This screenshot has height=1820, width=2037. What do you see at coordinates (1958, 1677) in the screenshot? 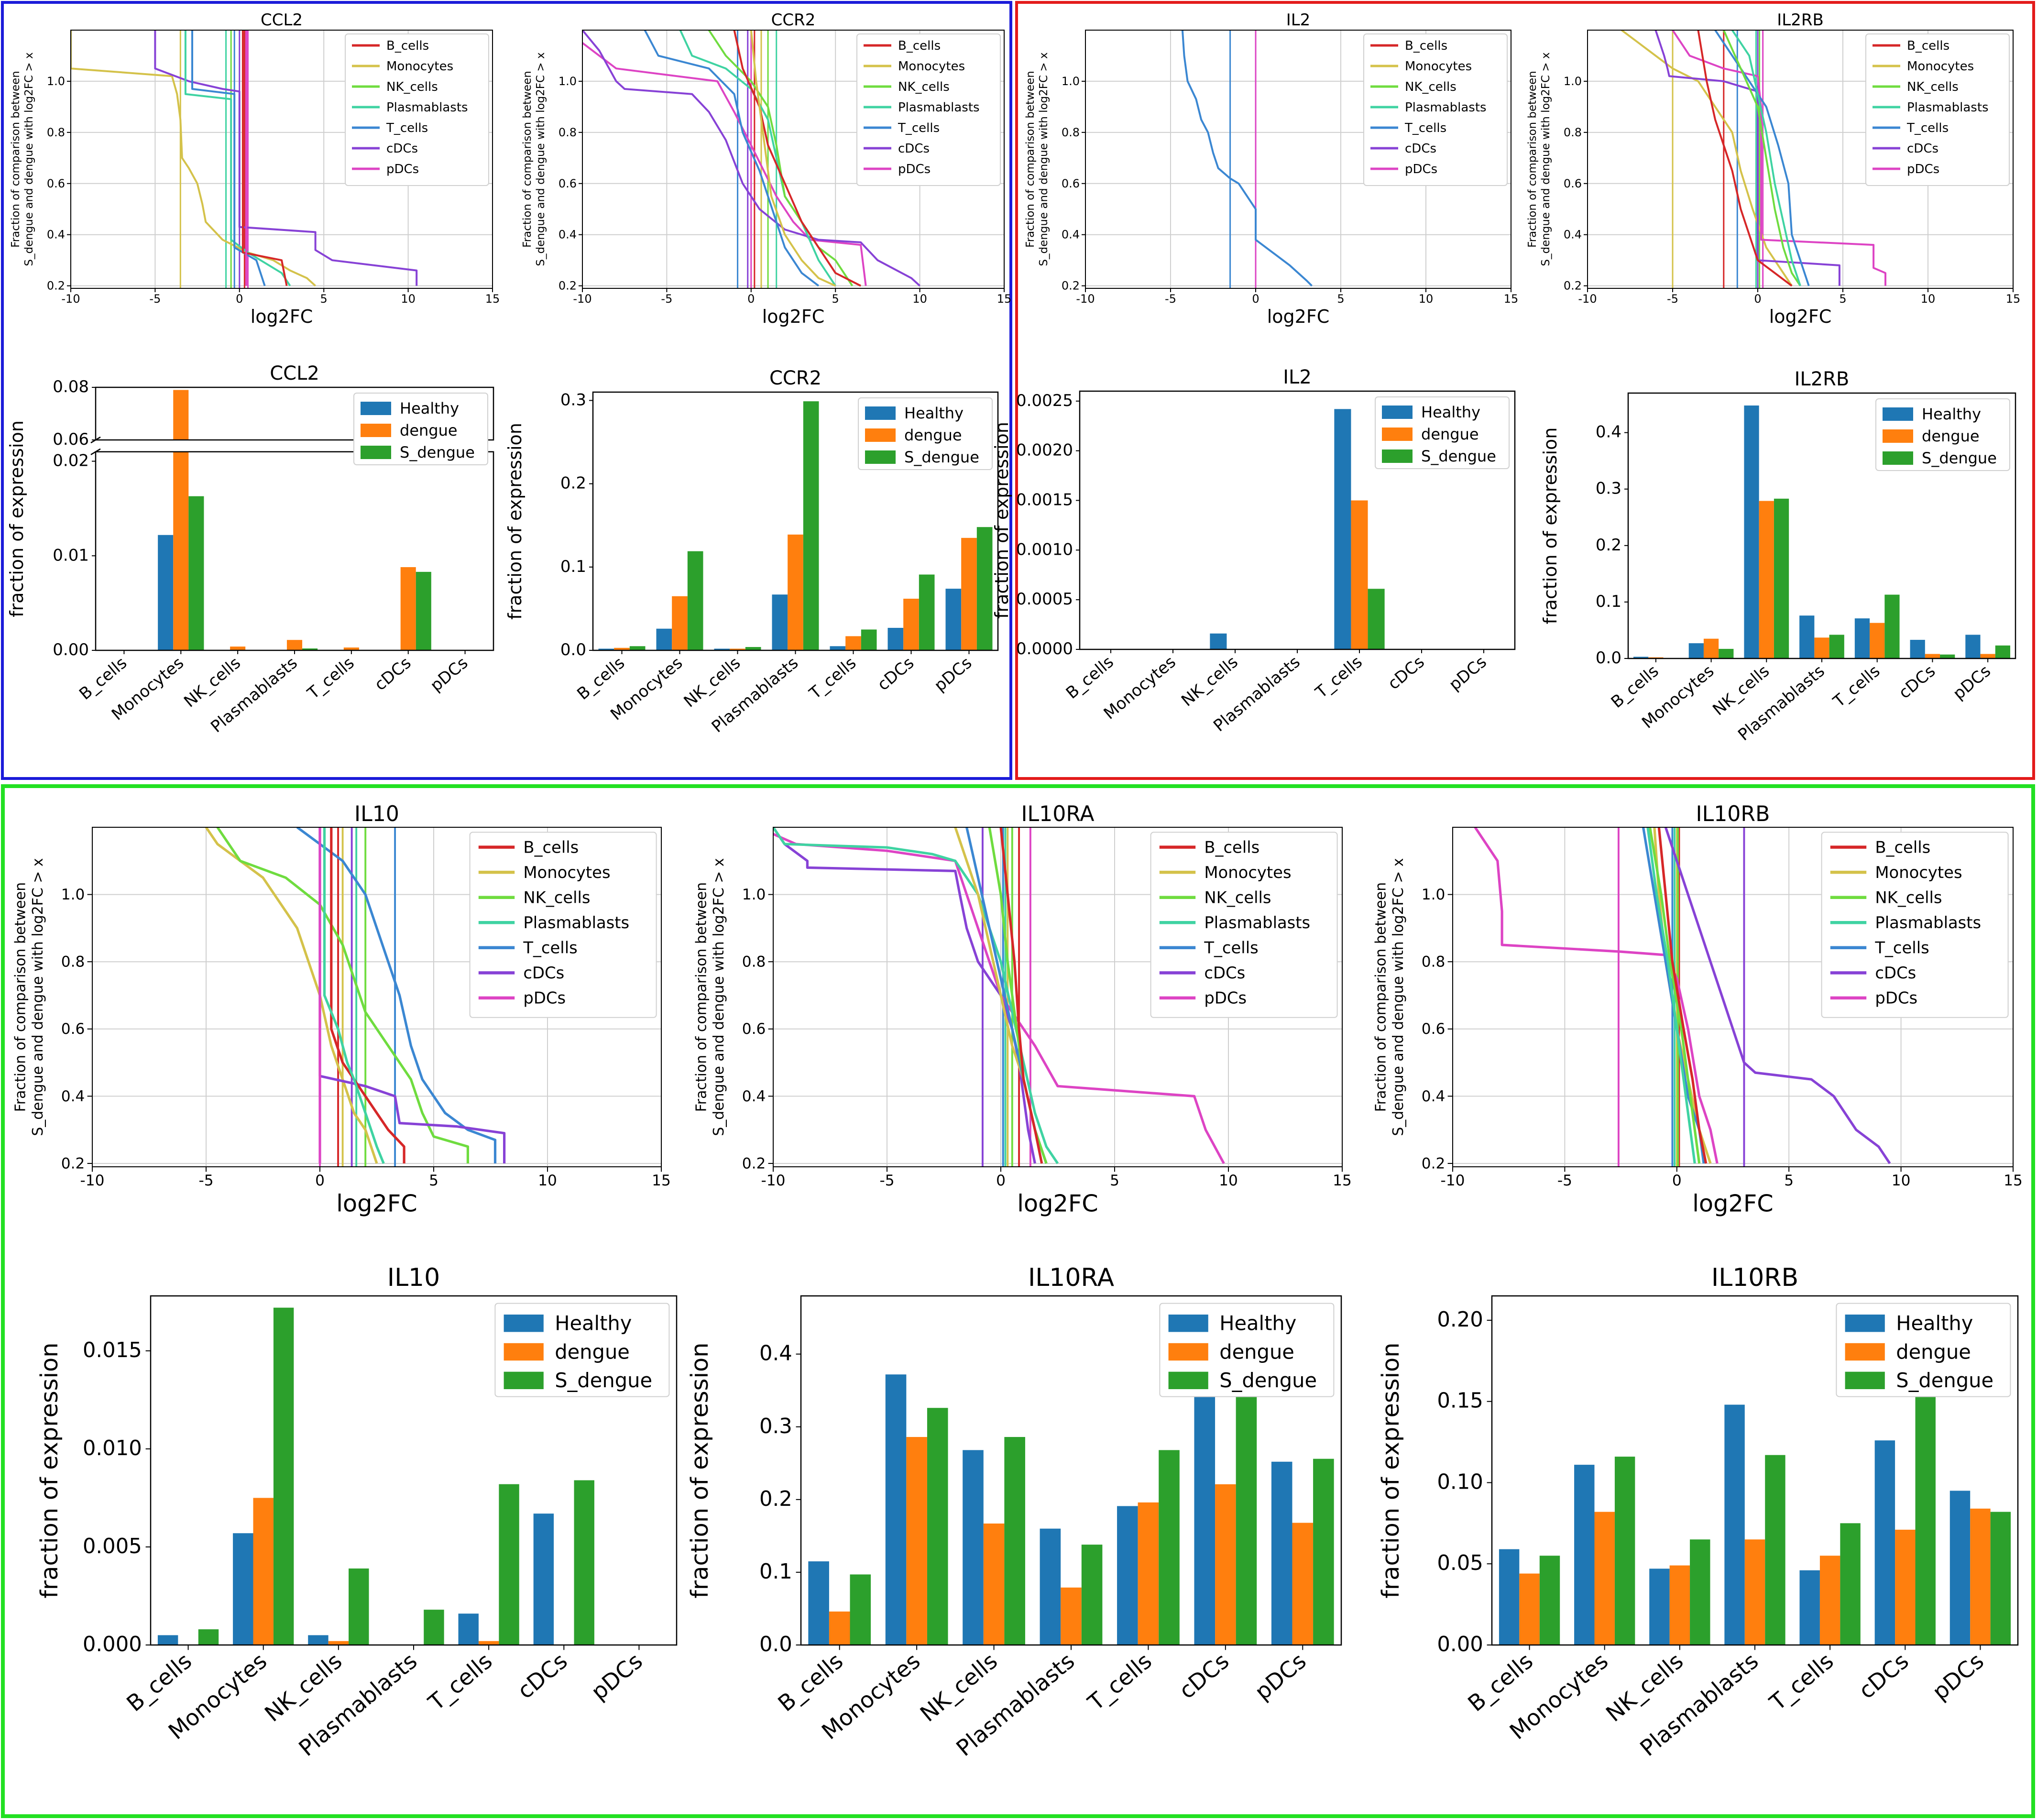
I see `x-tick-label: pDCs` at bounding box center [1958, 1677].